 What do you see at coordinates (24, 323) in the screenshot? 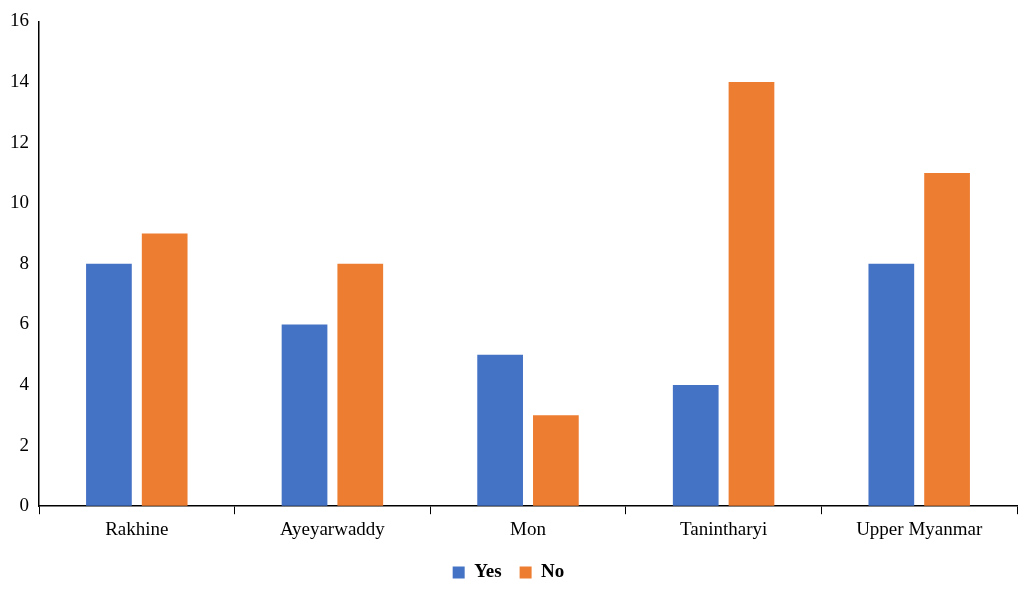
I see `y-tick-label: 6` at bounding box center [24, 323].